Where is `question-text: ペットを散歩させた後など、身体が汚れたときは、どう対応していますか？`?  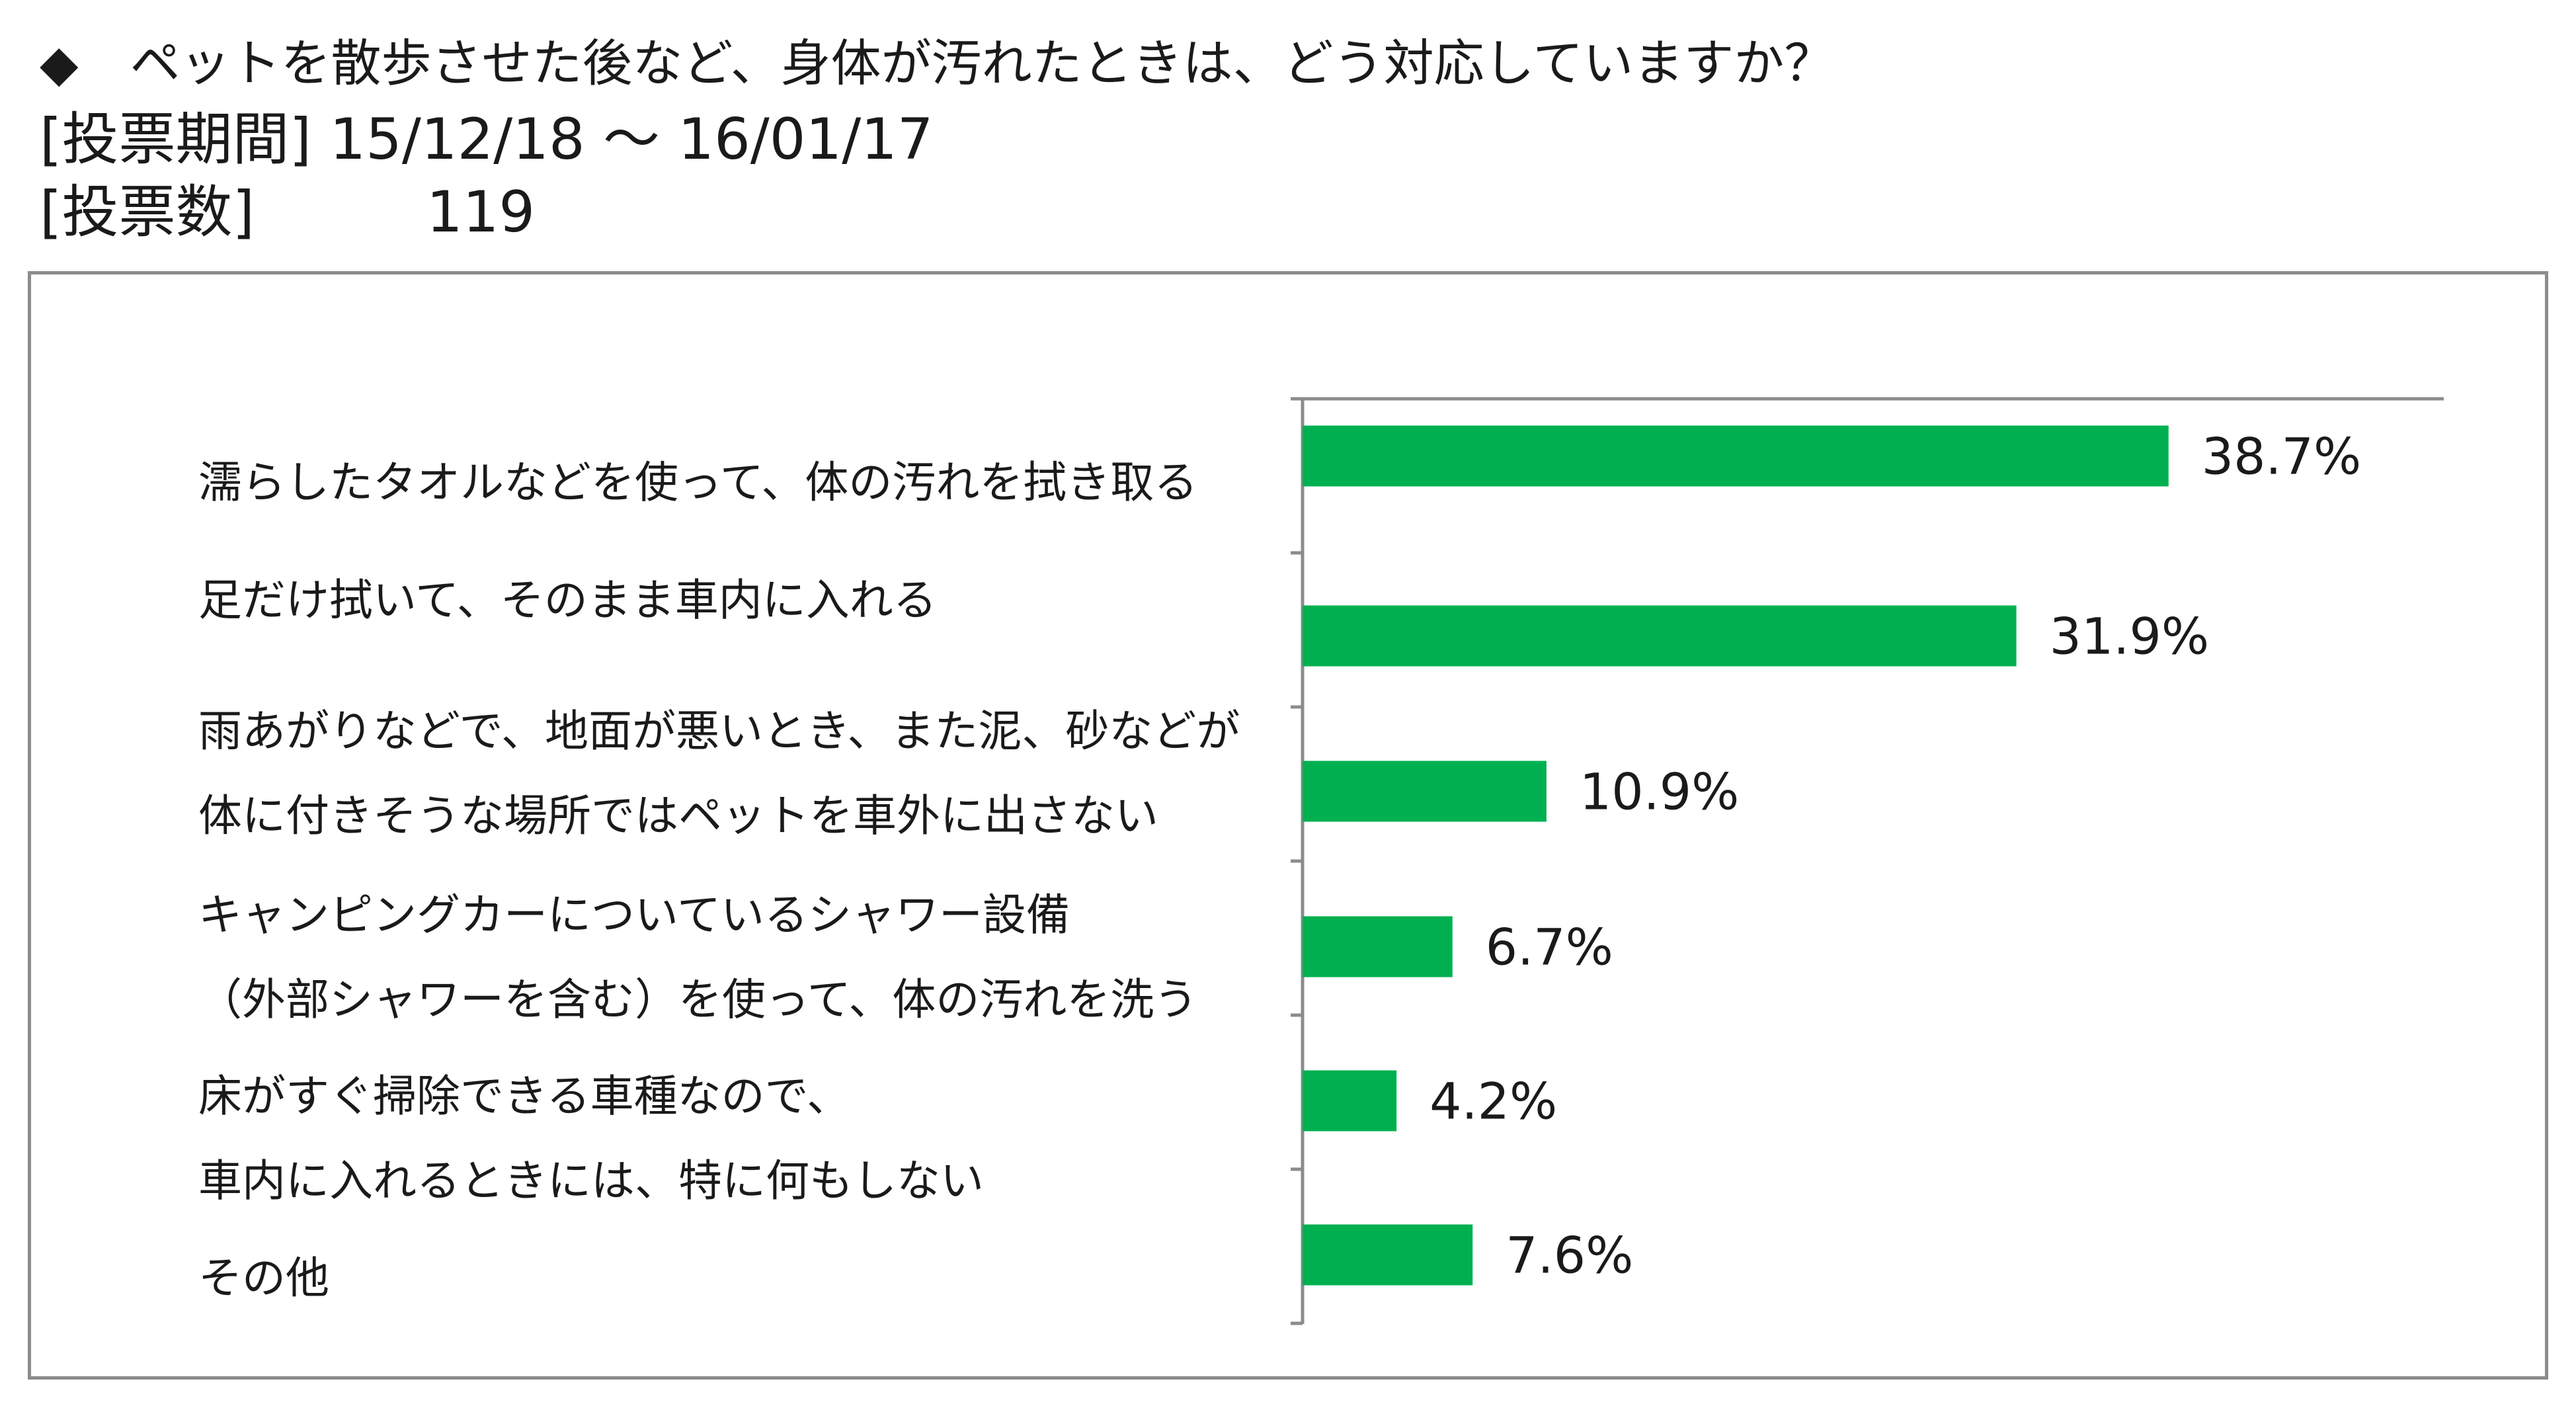
question-text: ペットを散歩させた後など、身体が汚れたときは、どう対応していますか？ is located at coordinates (982, 63).